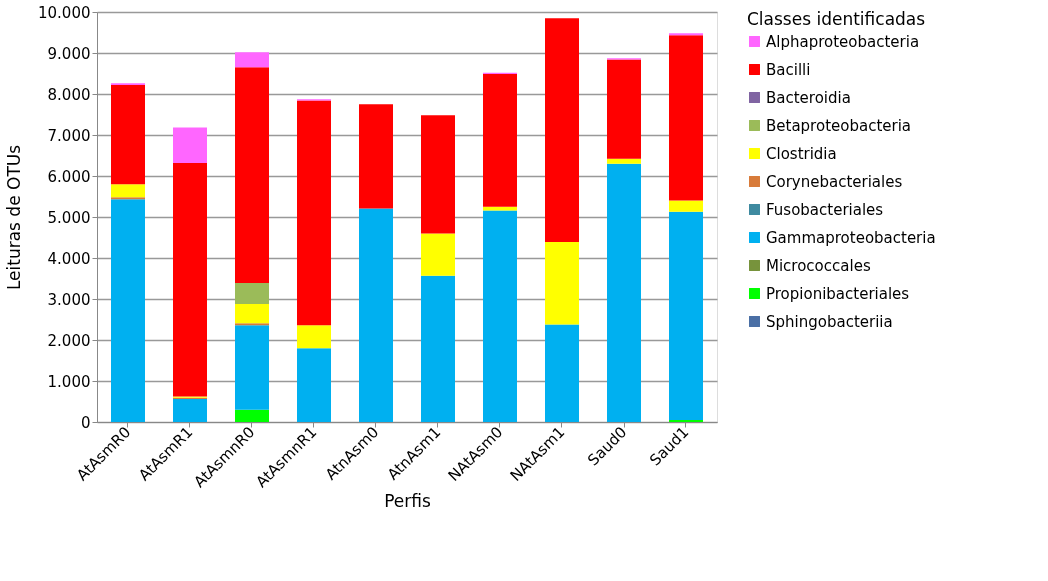 This screenshot has height=581, width=1048. What do you see at coordinates (851, 237) in the screenshot?
I see `legend-label: Gammaproteobacteria` at bounding box center [851, 237].